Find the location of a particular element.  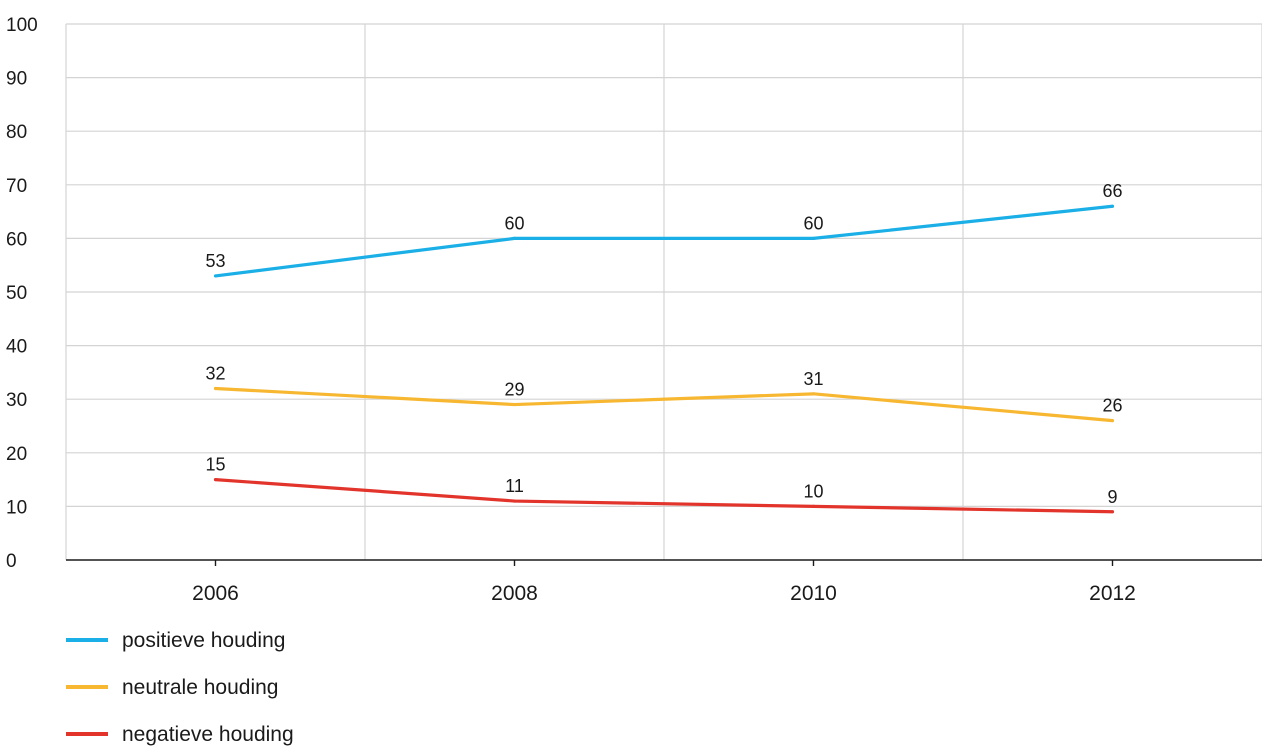

legend-label: negatieve houding is located at coordinates (208, 734).